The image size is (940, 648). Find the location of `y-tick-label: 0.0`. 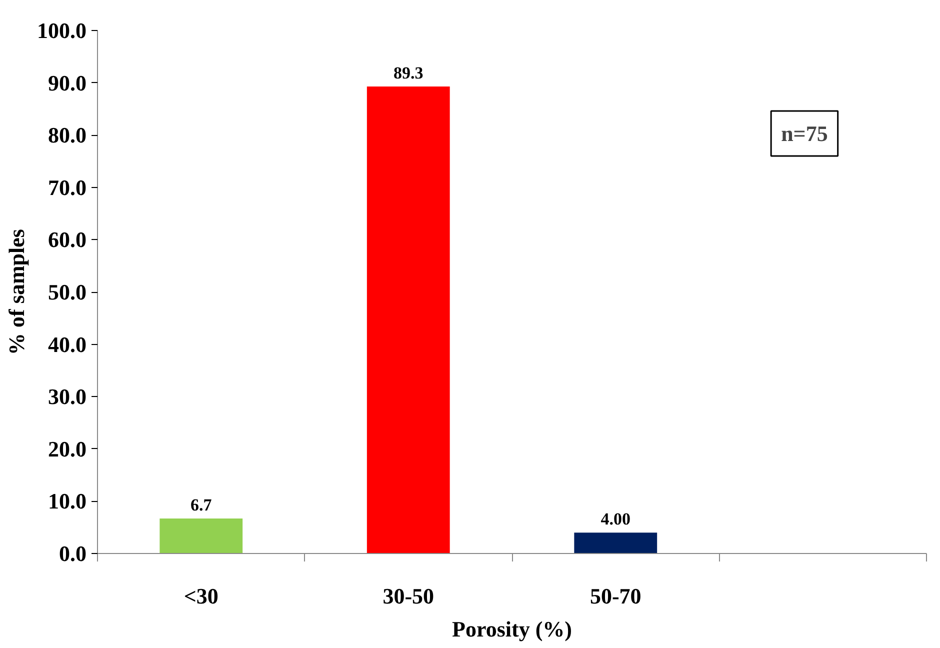

y-tick-label: 0.0 is located at coordinates (72, 553).